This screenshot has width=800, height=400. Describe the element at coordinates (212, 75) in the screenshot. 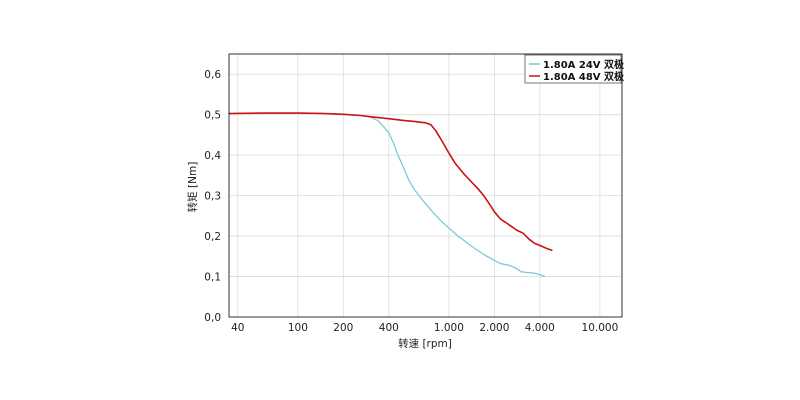

I see `y-tick-label: 0,6` at that location.